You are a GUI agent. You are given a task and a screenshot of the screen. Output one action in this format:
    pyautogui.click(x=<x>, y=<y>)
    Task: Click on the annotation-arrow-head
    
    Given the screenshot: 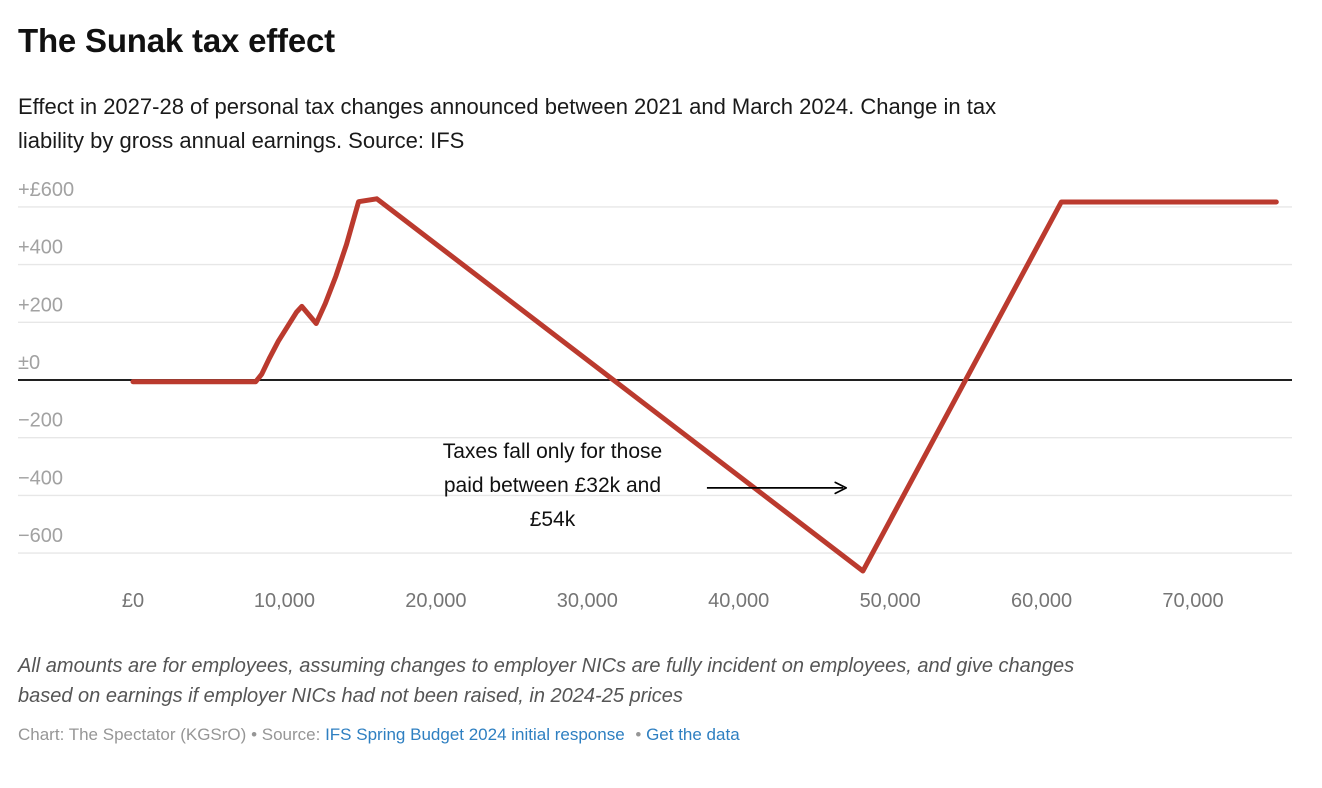 What is the action you would take?
    pyautogui.click(x=841, y=488)
    